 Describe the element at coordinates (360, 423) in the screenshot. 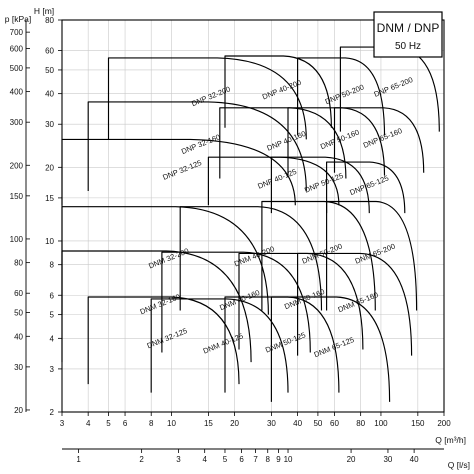

I see `x-tick-label: 80` at that location.